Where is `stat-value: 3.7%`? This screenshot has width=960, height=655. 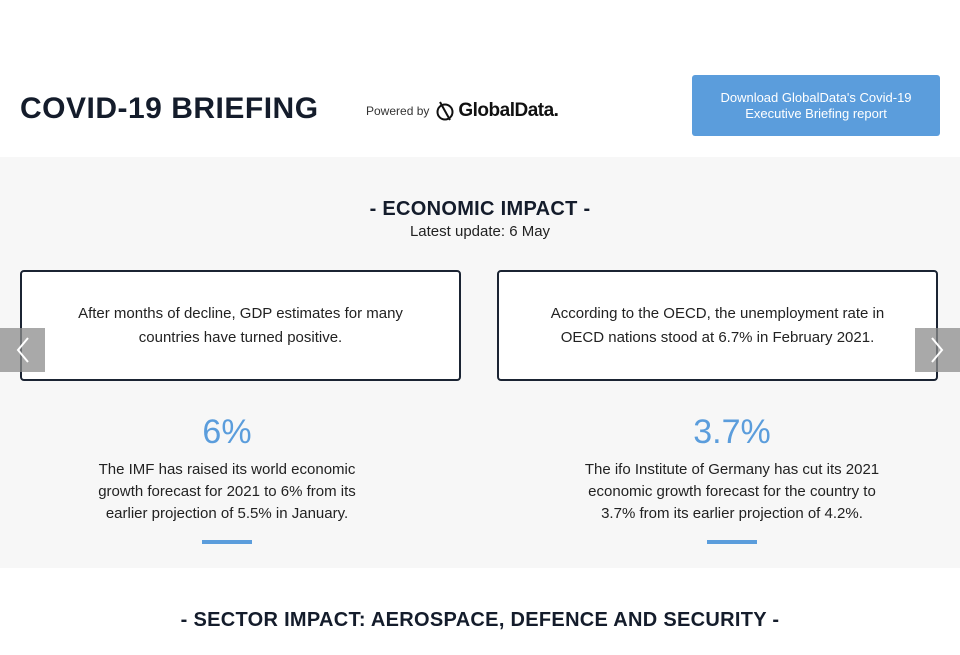 stat-value: 3.7% is located at coordinates (732, 432).